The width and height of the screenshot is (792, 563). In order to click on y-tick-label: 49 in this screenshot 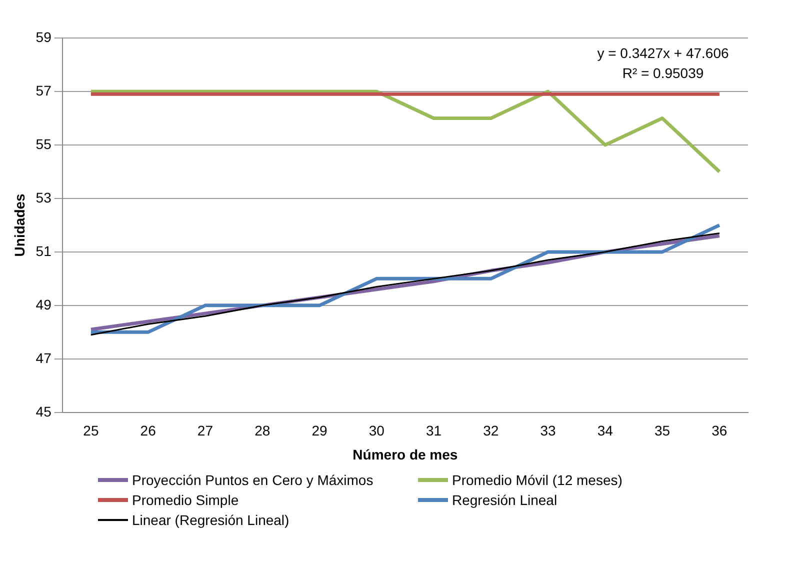, I will do `click(44, 304)`.